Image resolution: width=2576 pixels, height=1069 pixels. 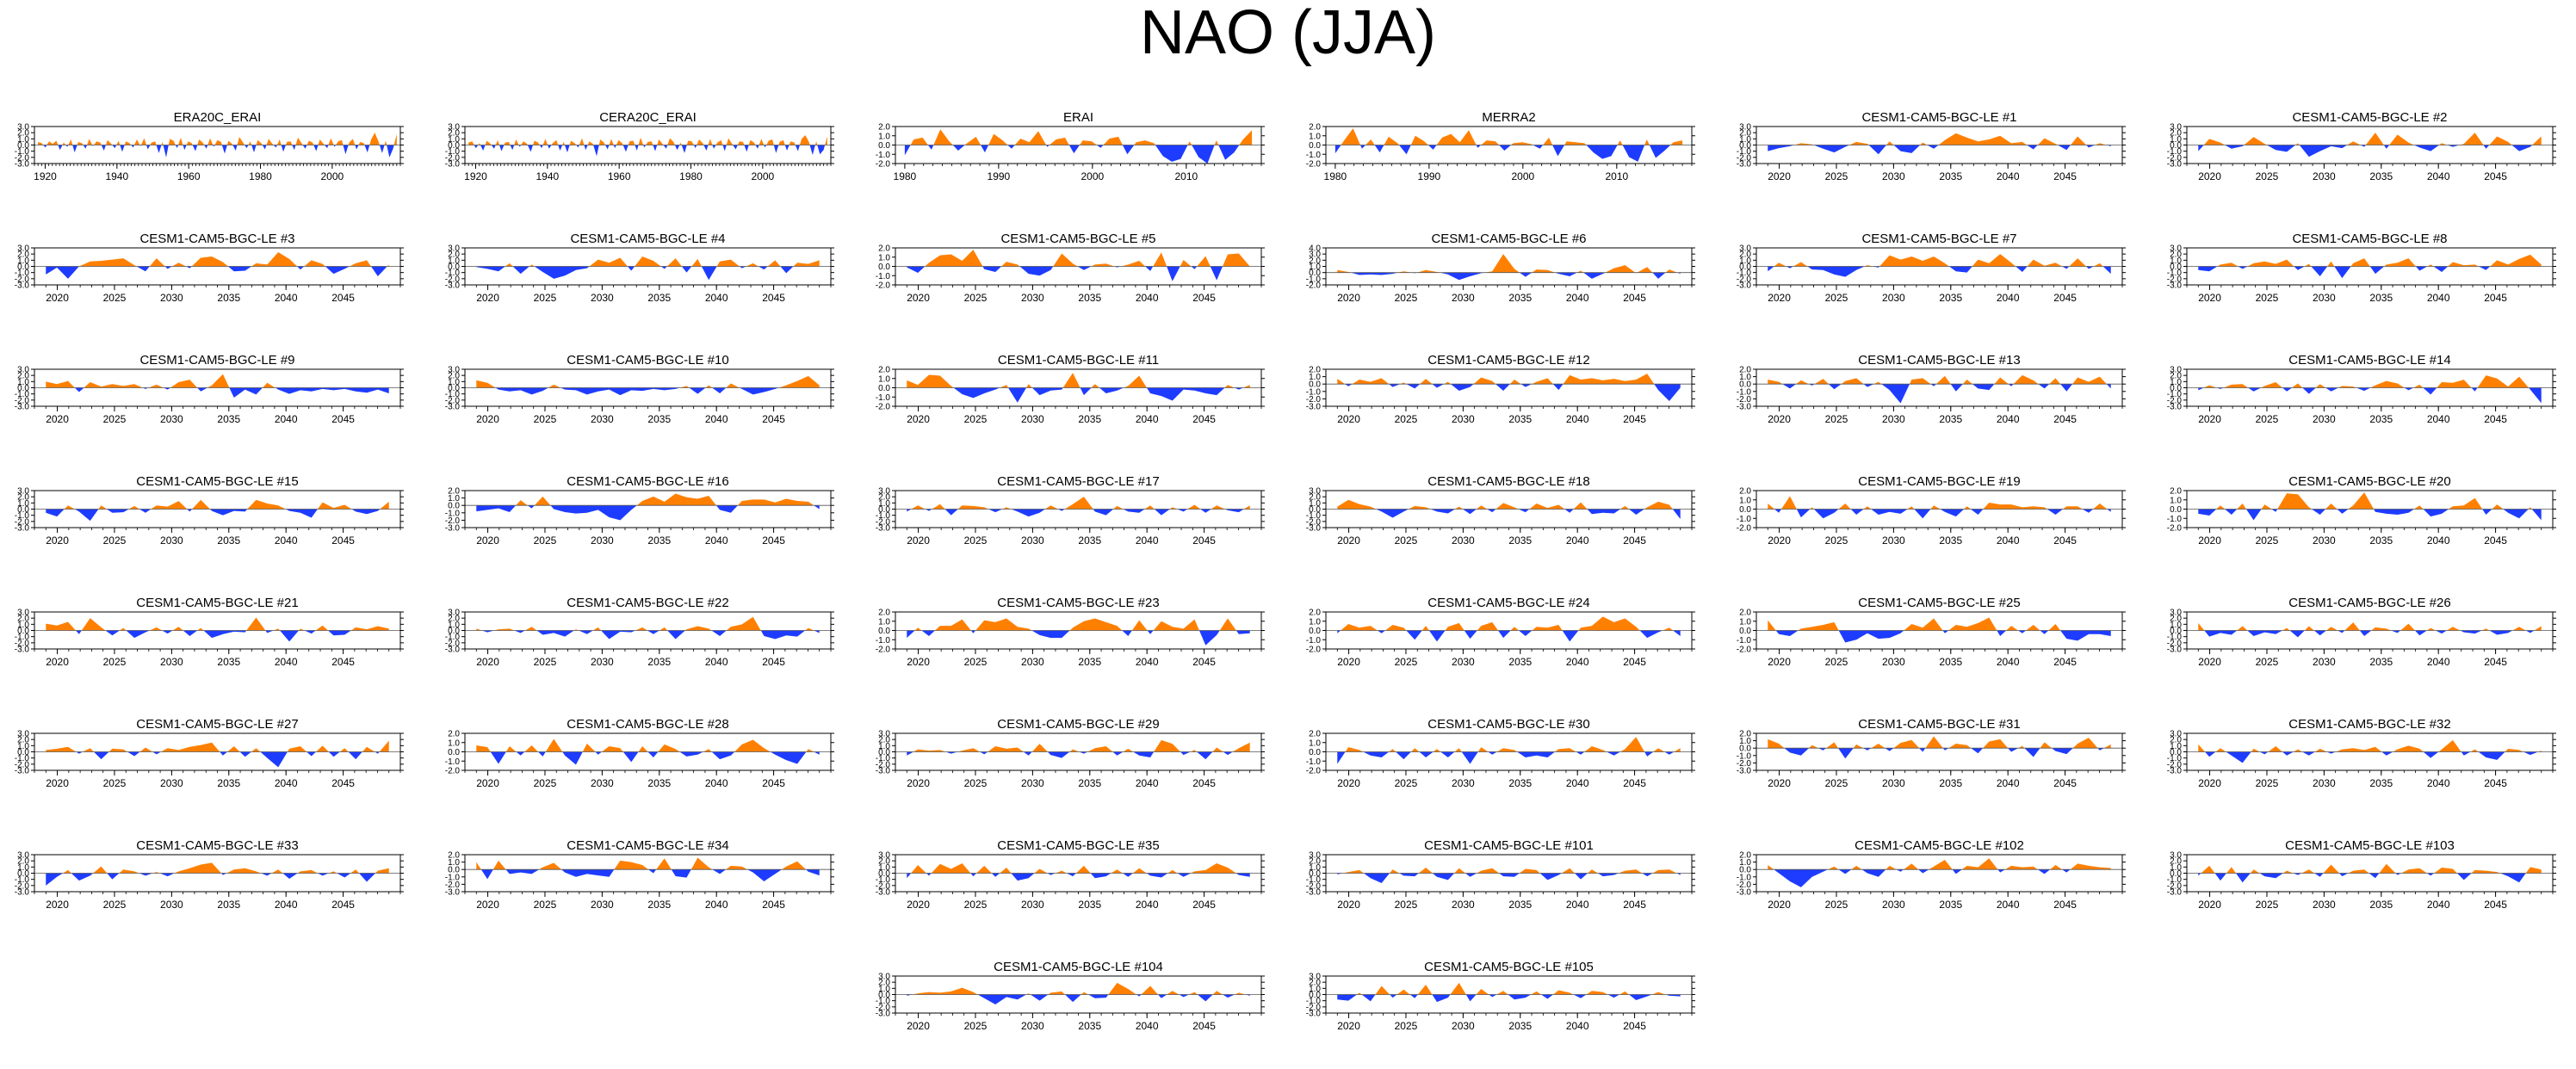 I want to click on panel-title: CESM1-CAM5-BGC-LE #33, so click(x=217, y=846).